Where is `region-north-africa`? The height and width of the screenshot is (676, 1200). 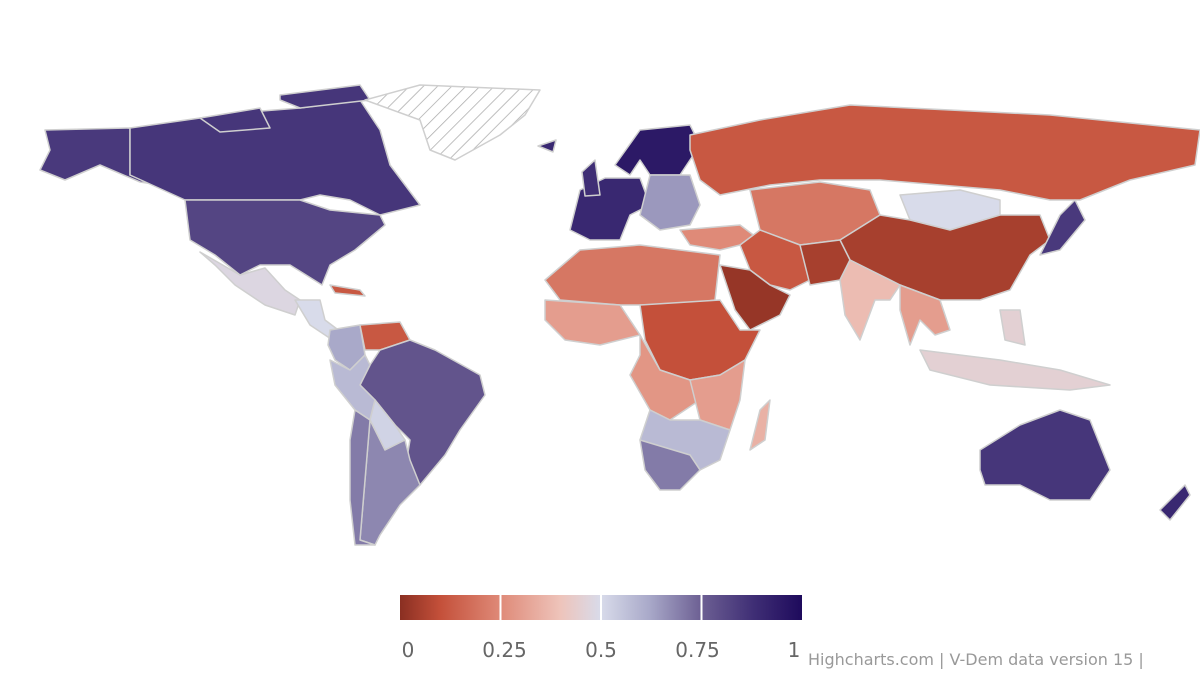
region-north-africa is located at coordinates (632, 275).